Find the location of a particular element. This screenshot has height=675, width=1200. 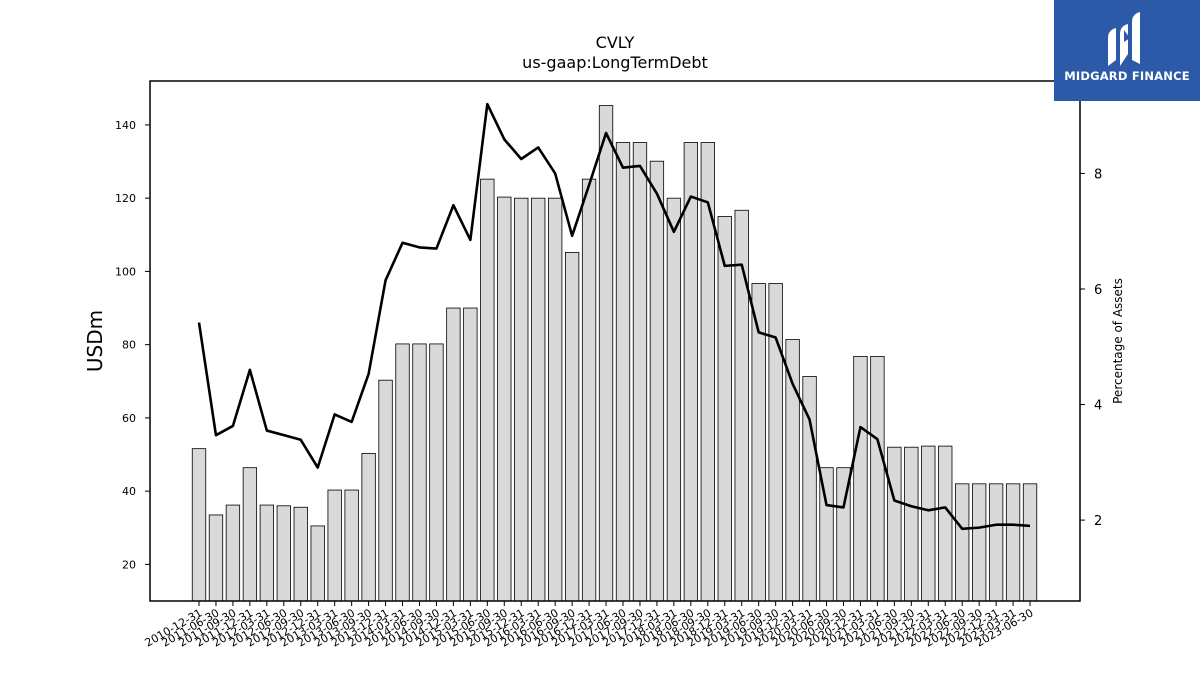

y-axis-label: USDm is located at coordinates (95, 341).